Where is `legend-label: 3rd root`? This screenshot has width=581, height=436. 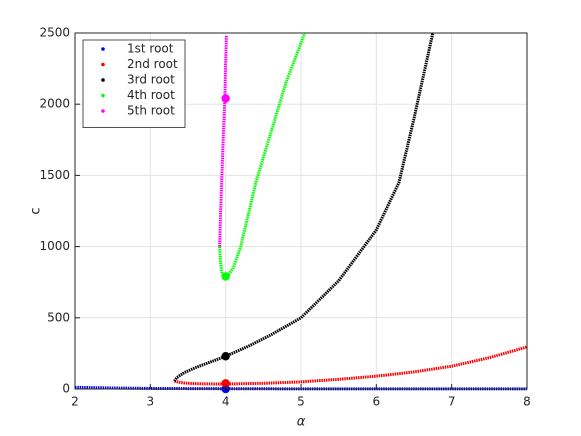 legend-label: 3rd root is located at coordinates (151, 80).